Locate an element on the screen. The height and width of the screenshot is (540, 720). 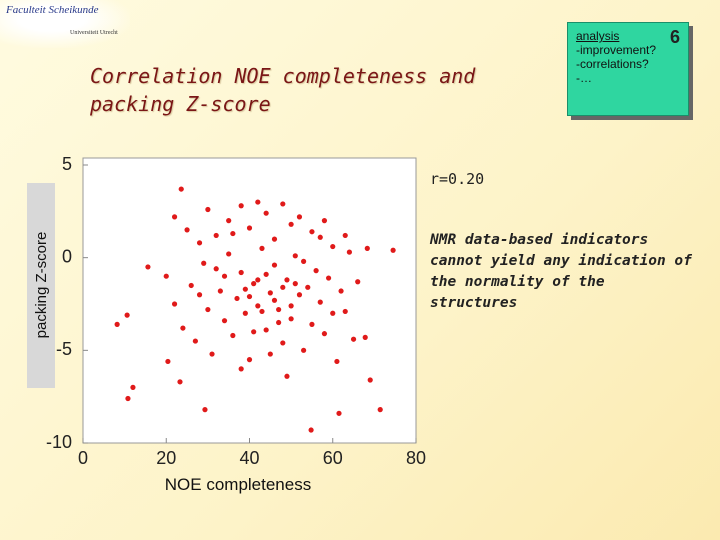
x-tick-label: 40 is located at coordinates (249, 458).